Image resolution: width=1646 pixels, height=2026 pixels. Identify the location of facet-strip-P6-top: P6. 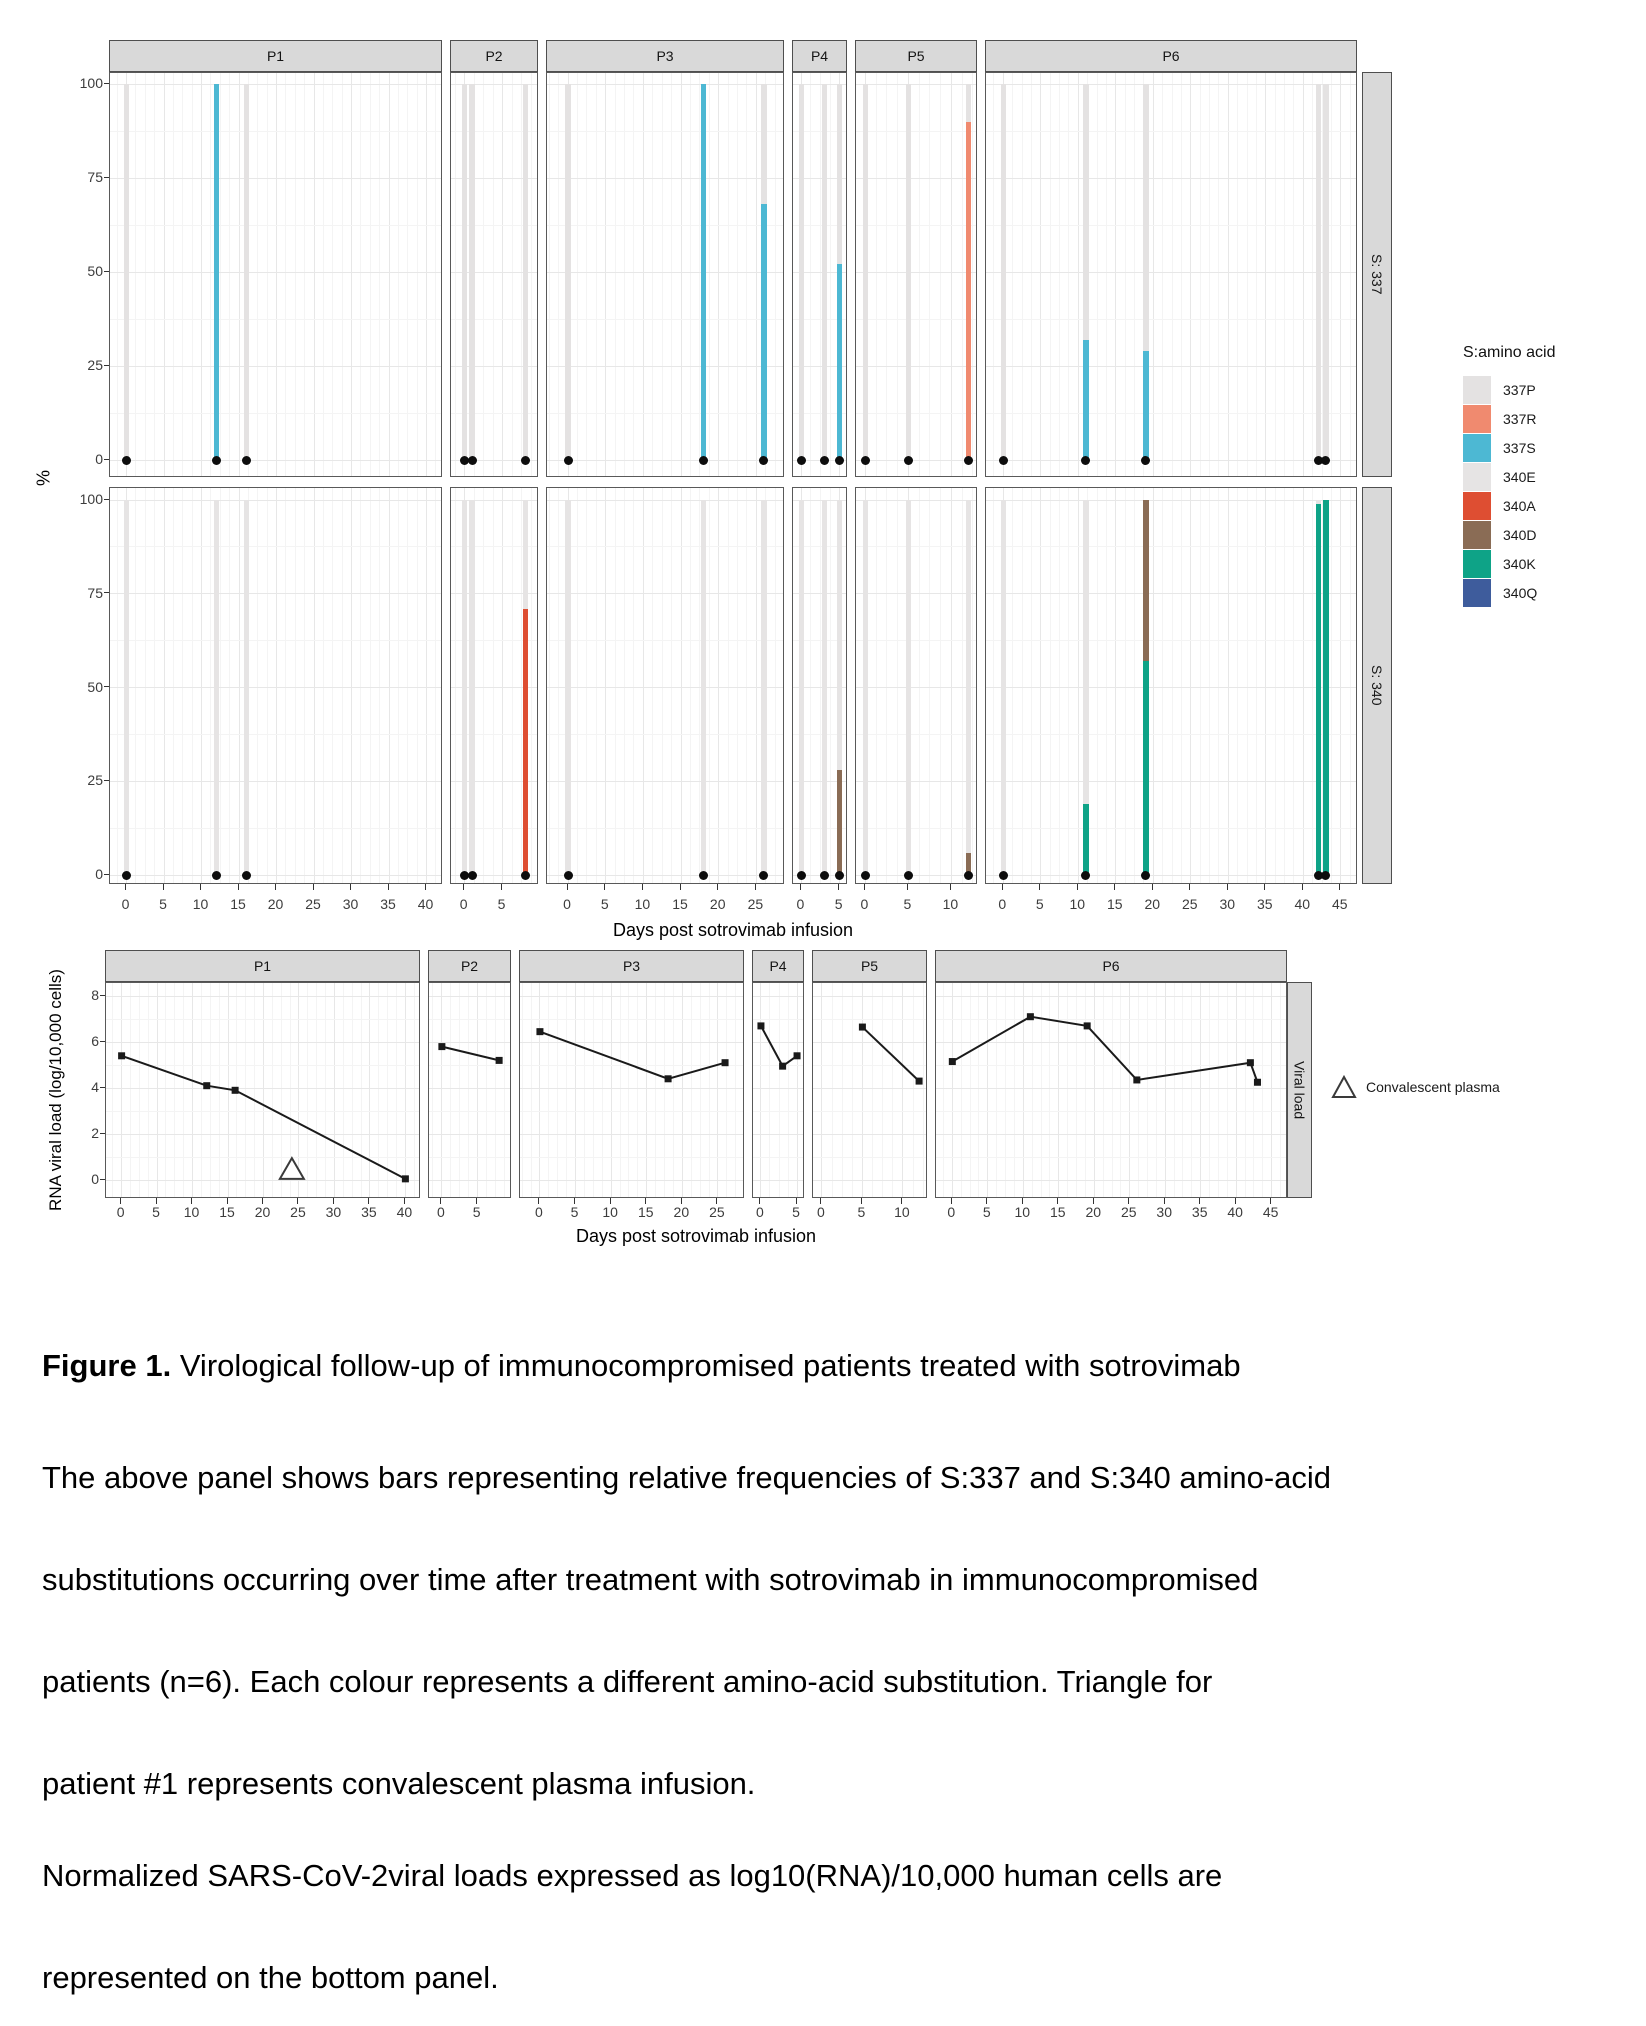
(1171, 56).